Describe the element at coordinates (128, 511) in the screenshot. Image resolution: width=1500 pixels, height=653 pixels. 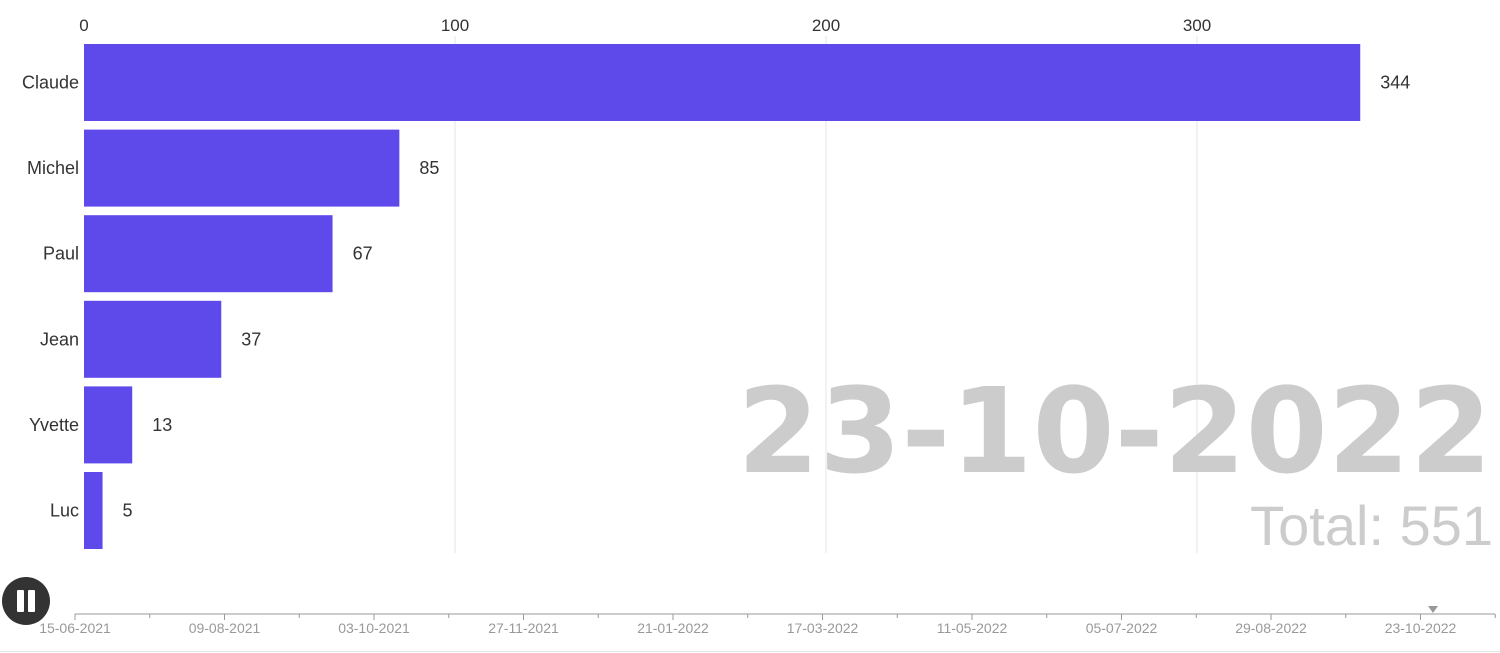
I see `value-label: 5` at that location.